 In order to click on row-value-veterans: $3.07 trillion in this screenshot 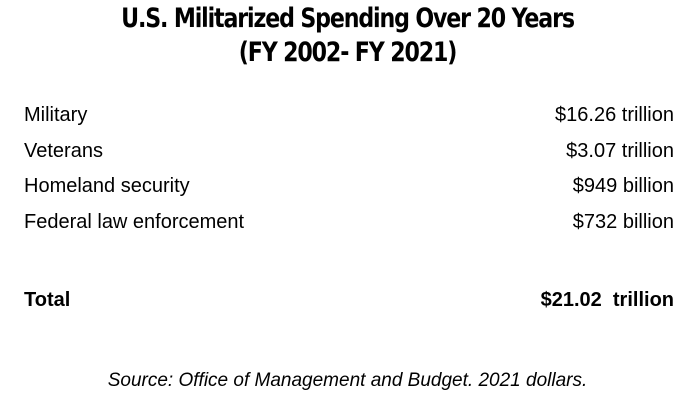, I will do `click(620, 150)`.